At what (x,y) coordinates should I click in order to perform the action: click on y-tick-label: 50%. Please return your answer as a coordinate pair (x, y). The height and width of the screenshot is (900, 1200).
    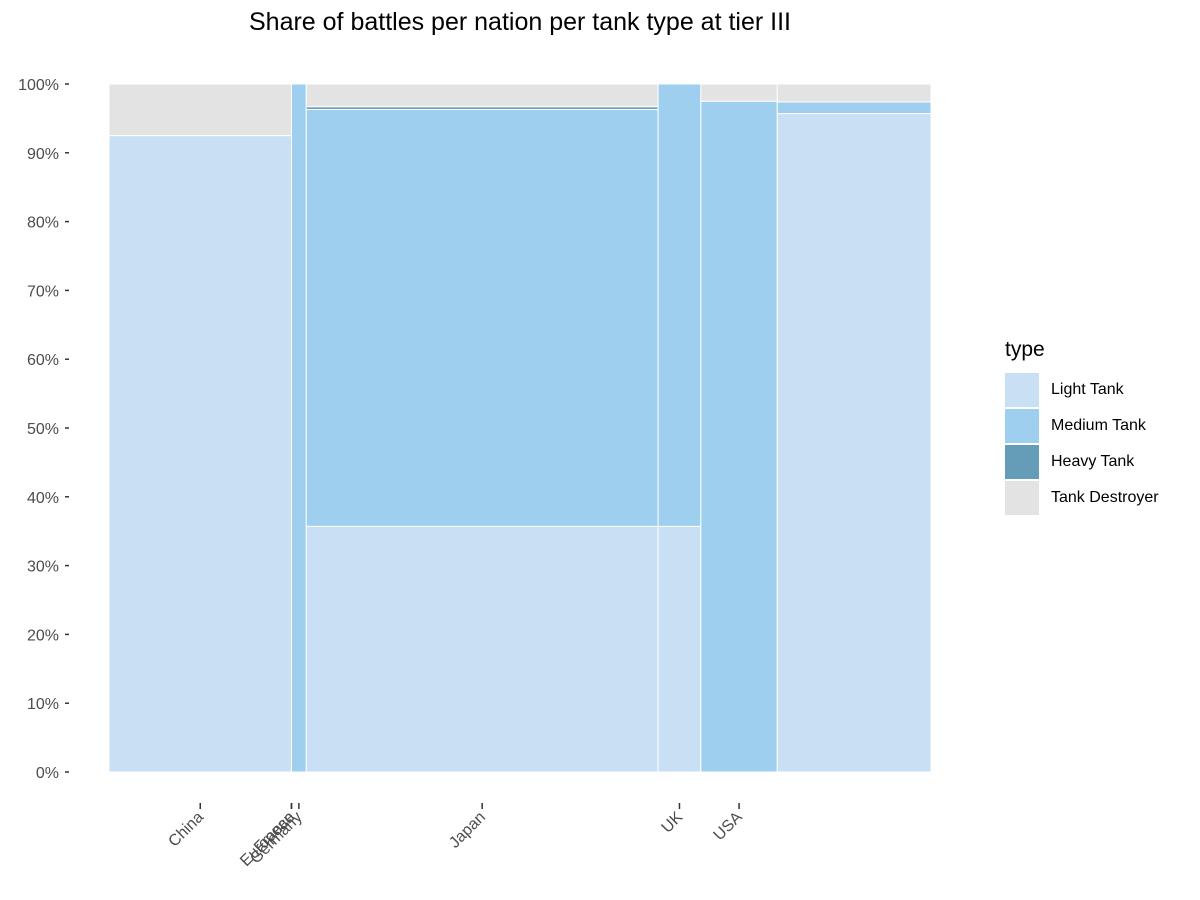
    Looking at the image, I should click on (43, 429).